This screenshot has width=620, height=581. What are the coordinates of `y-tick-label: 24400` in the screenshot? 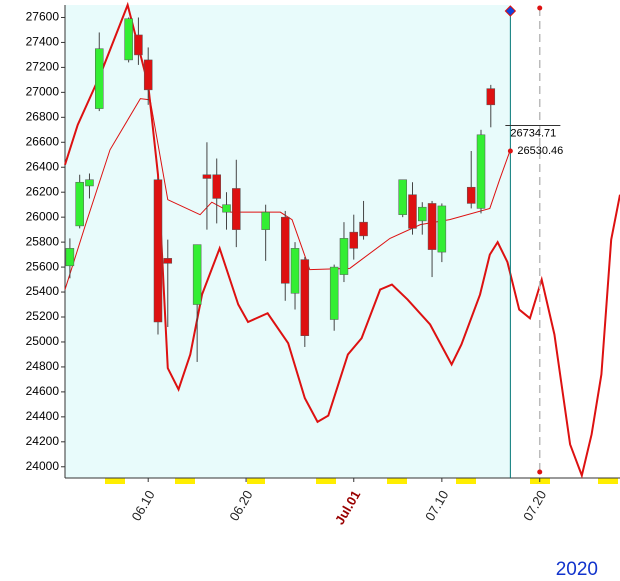 It's located at (43, 416).